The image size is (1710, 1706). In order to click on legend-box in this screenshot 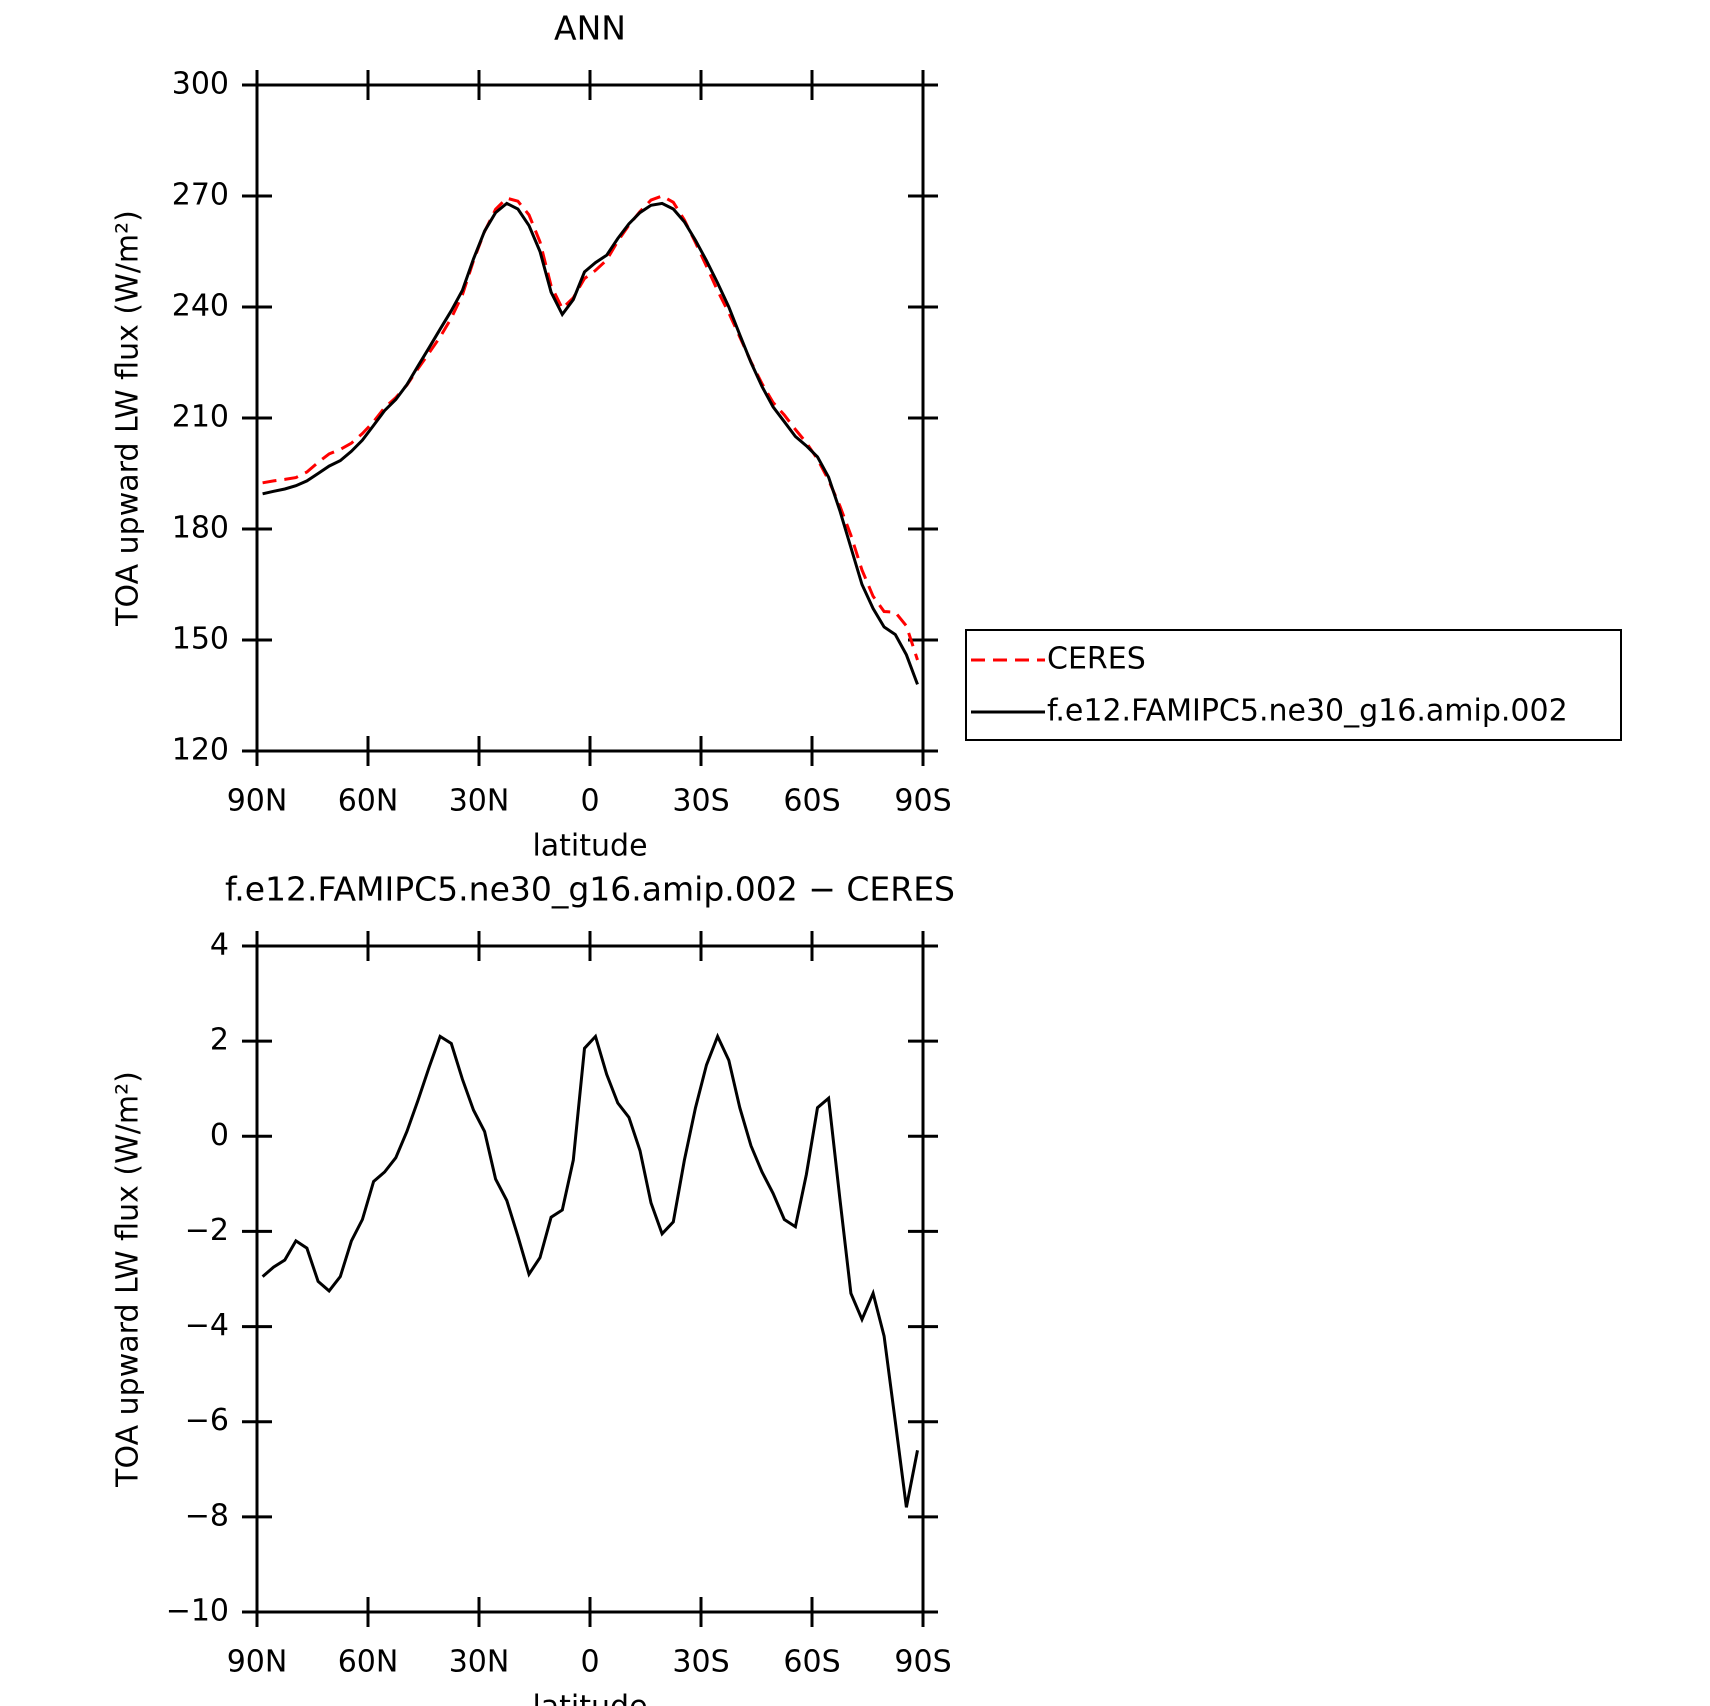, I will do `click(1293, 685)`.